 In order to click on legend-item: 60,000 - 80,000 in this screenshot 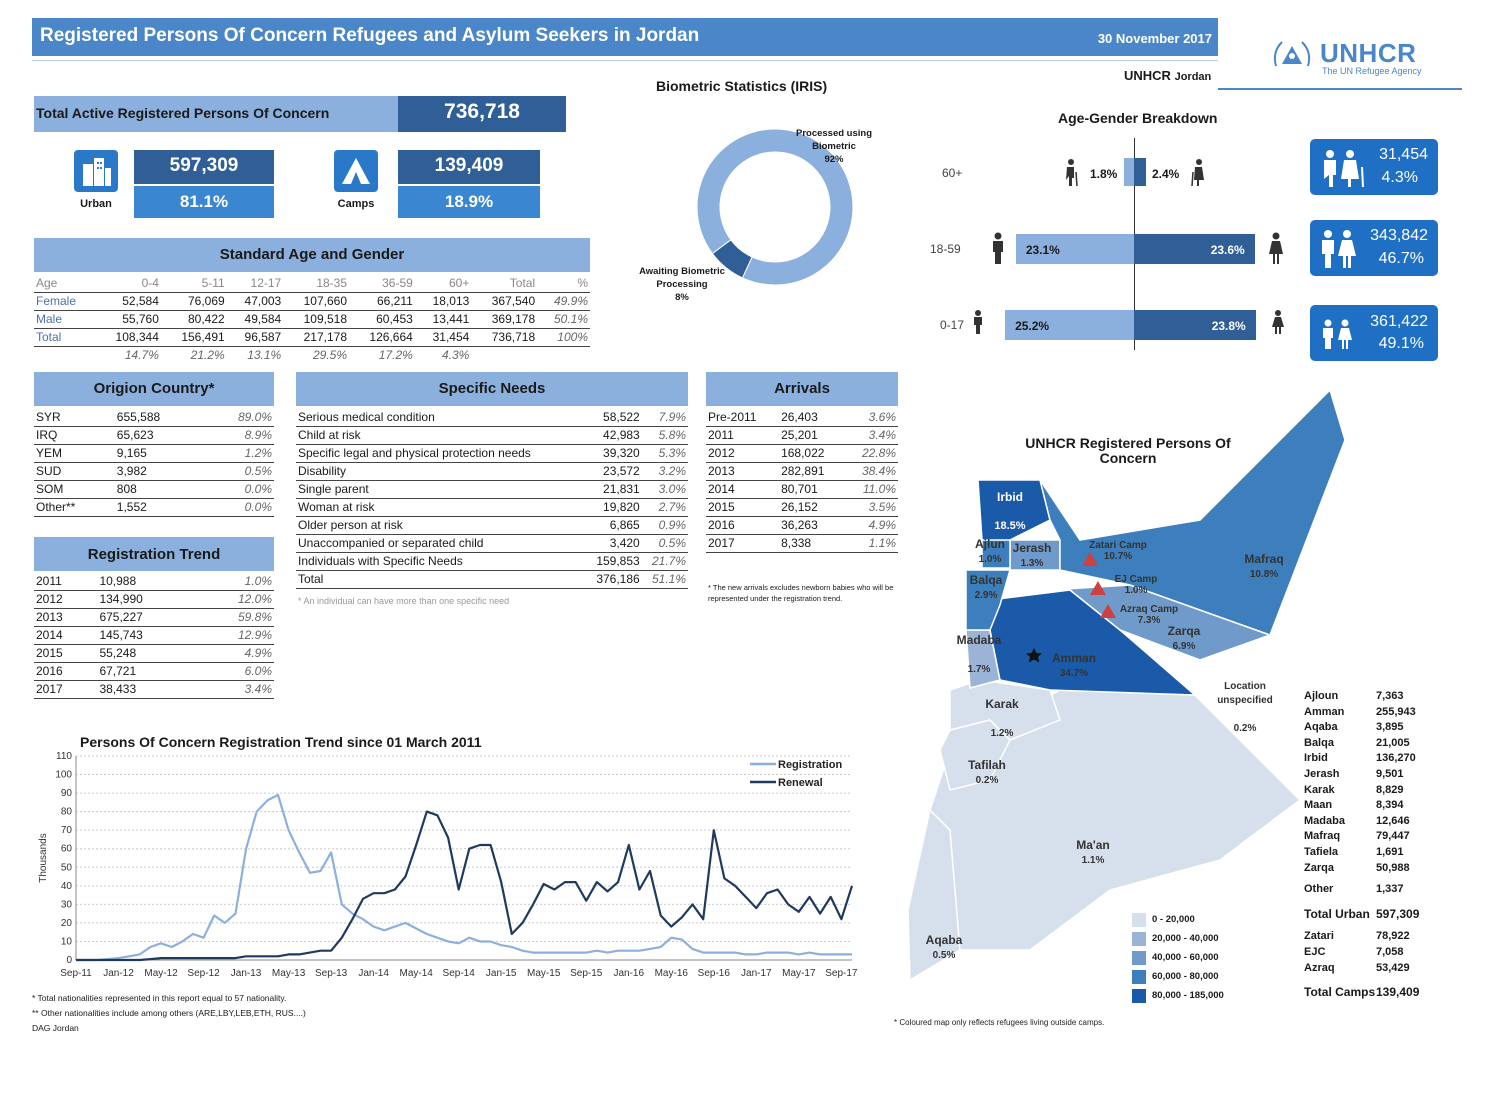, I will do `click(1178, 976)`.